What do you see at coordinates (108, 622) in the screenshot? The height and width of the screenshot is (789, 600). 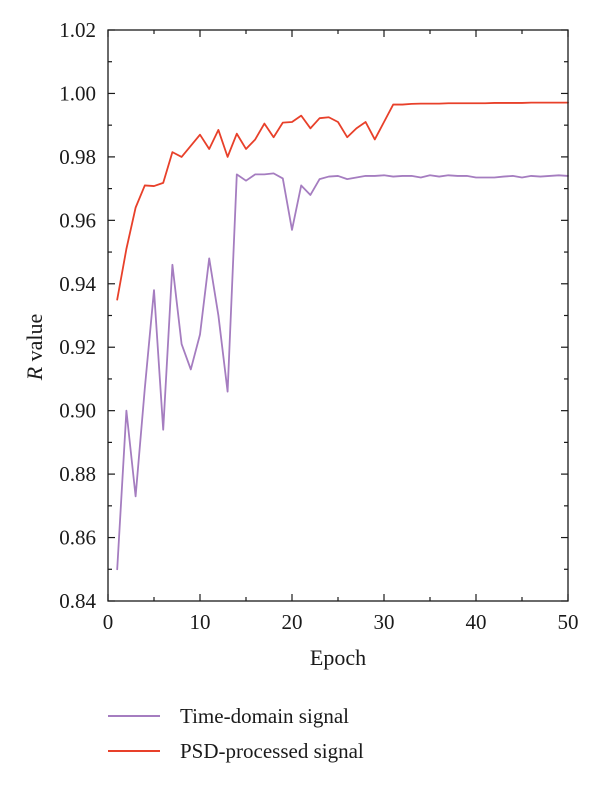 I see `x-tick-label: 0` at bounding box center [108, 622].